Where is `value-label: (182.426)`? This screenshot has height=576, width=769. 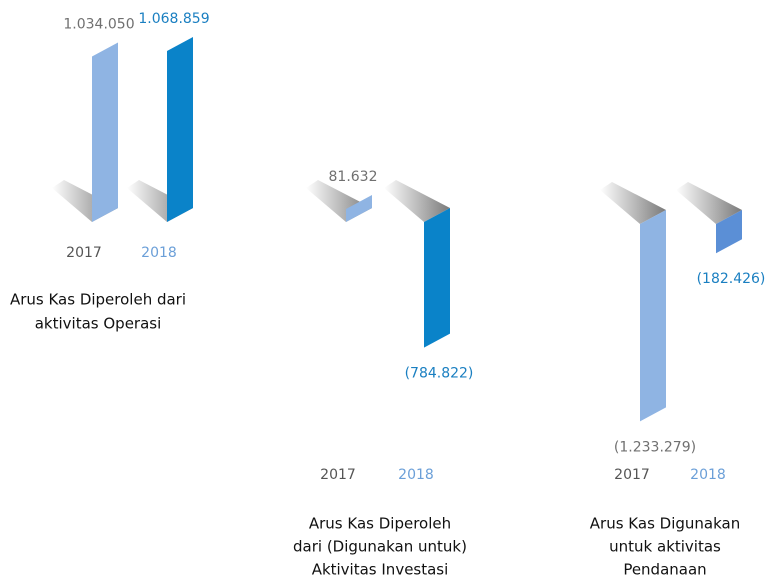
value-label: (182.426) is located at coordinates (731, 279).